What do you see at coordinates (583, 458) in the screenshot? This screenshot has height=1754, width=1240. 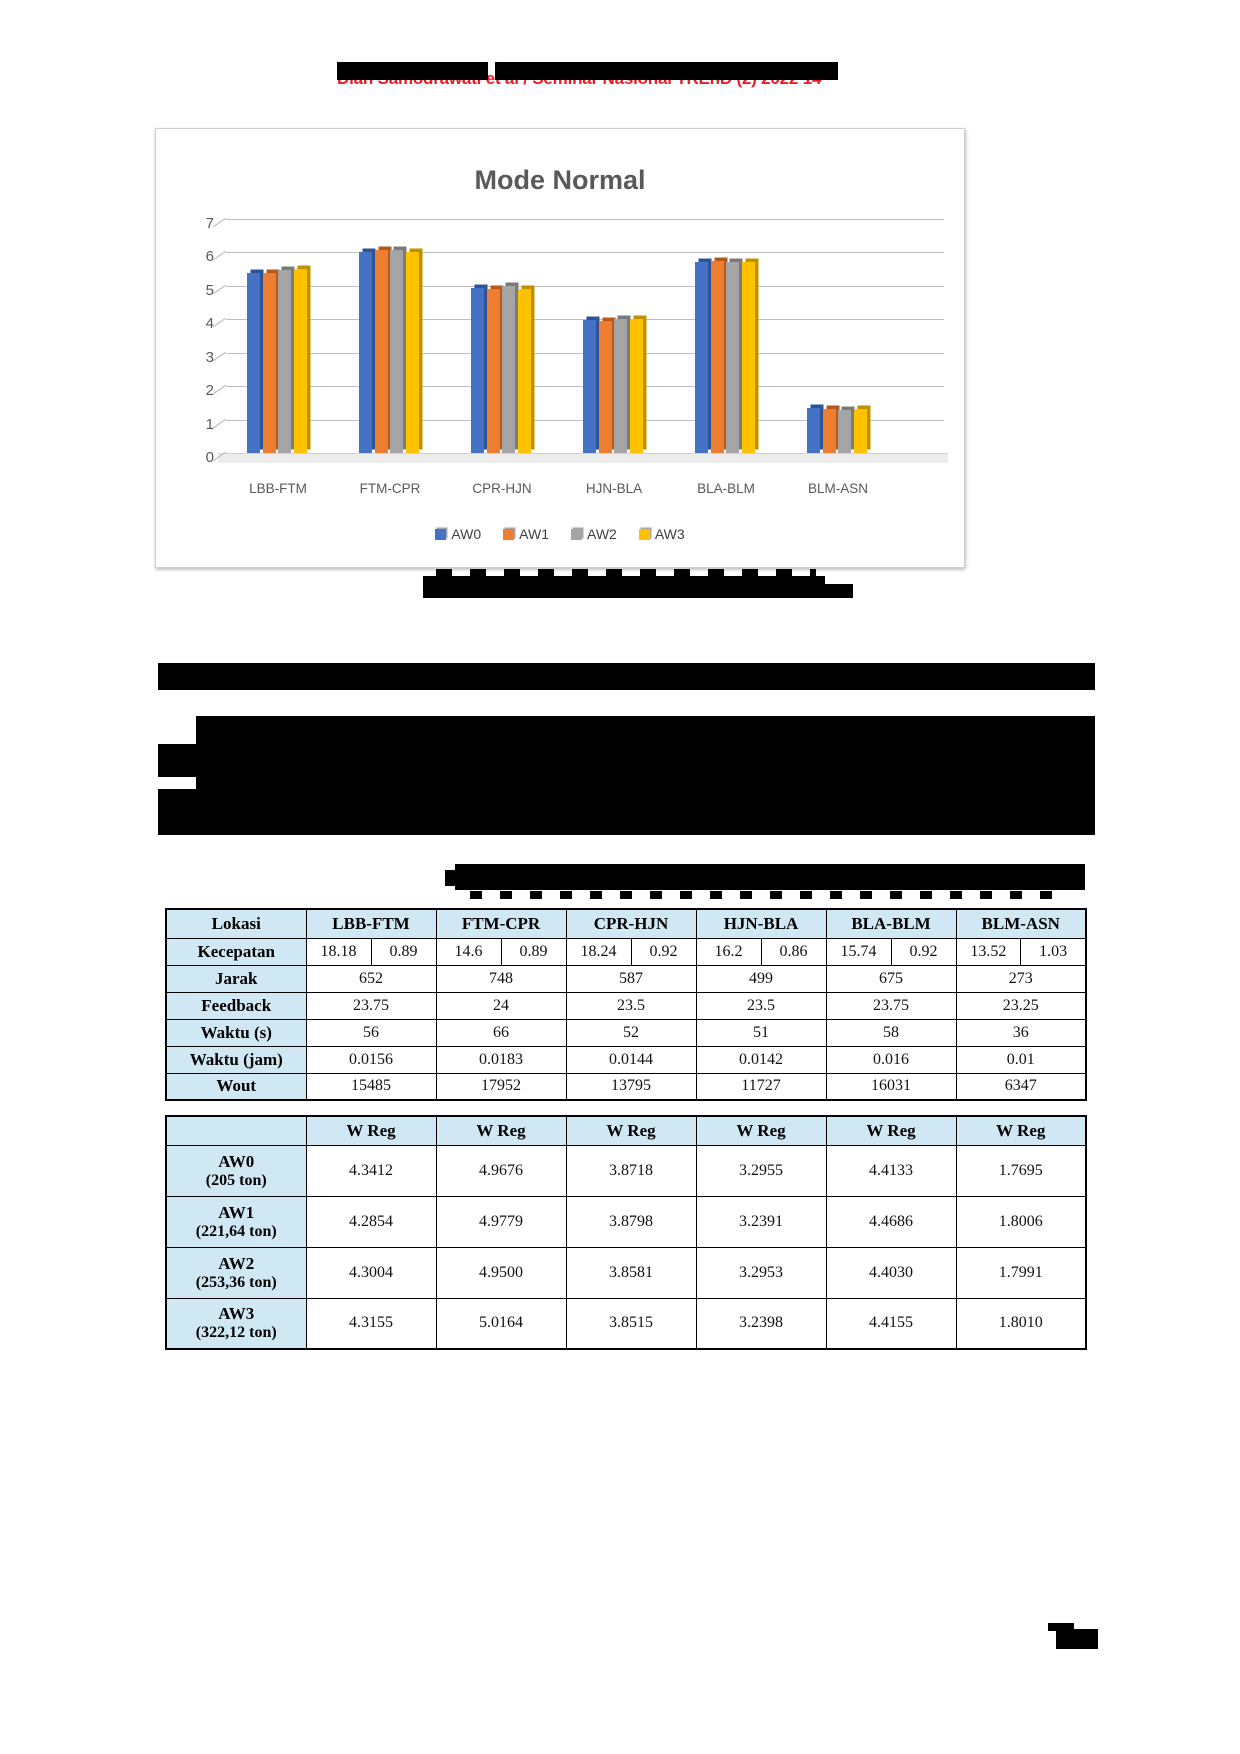 I see `chart-3d-floor` at bounding box center [583, 458].